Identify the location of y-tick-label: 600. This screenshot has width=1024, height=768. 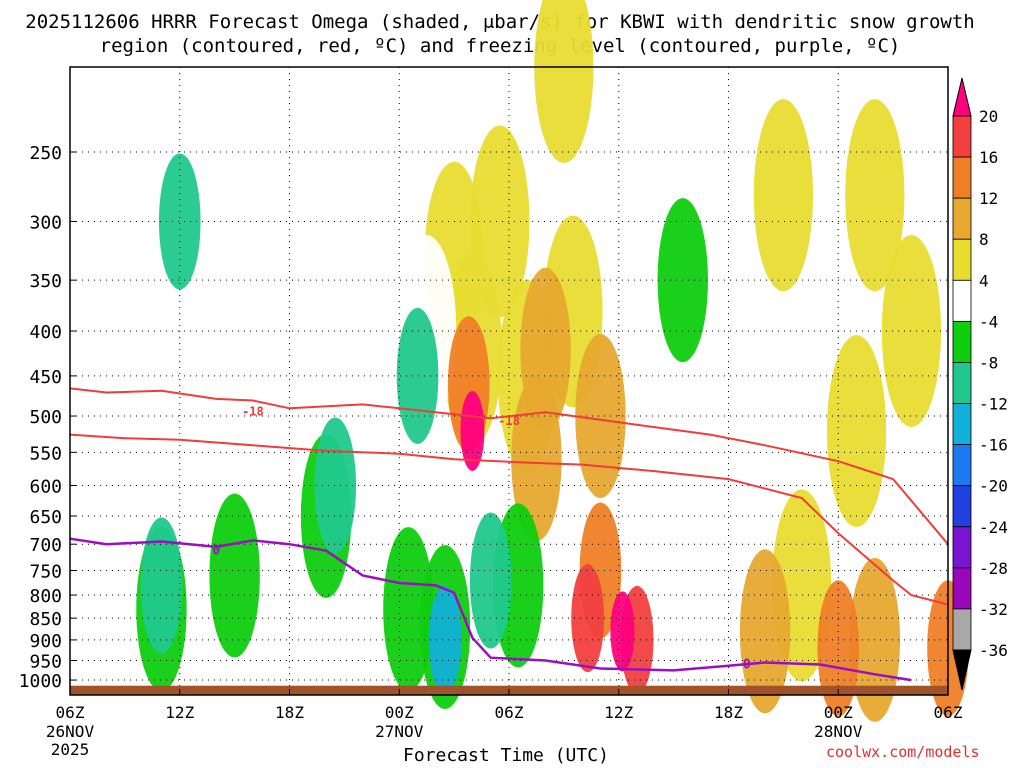
(45, 486).